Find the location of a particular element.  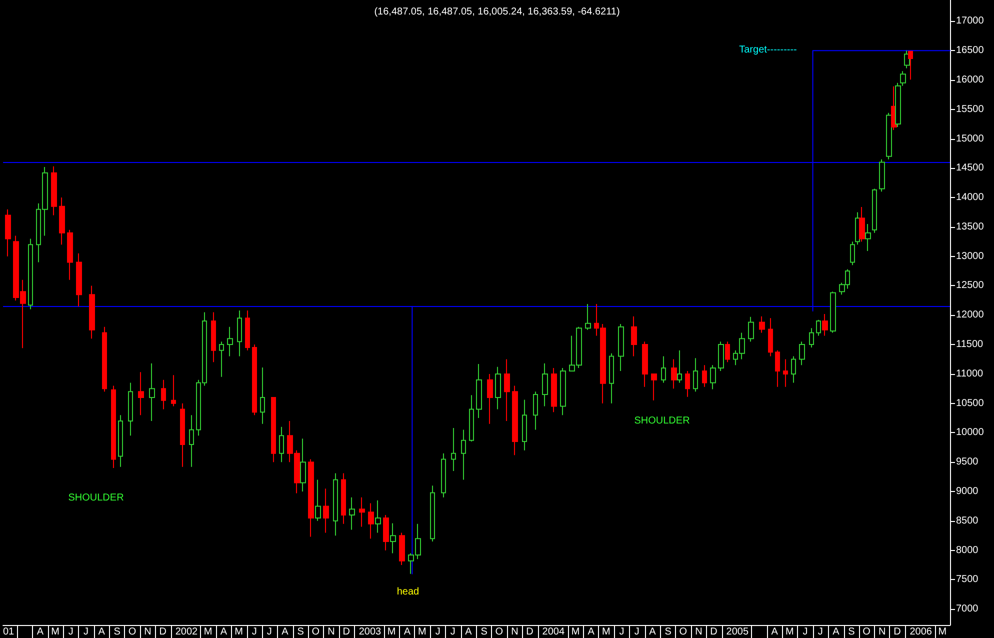

x-tick-label: 2003 is located at coordinates (370, 632).